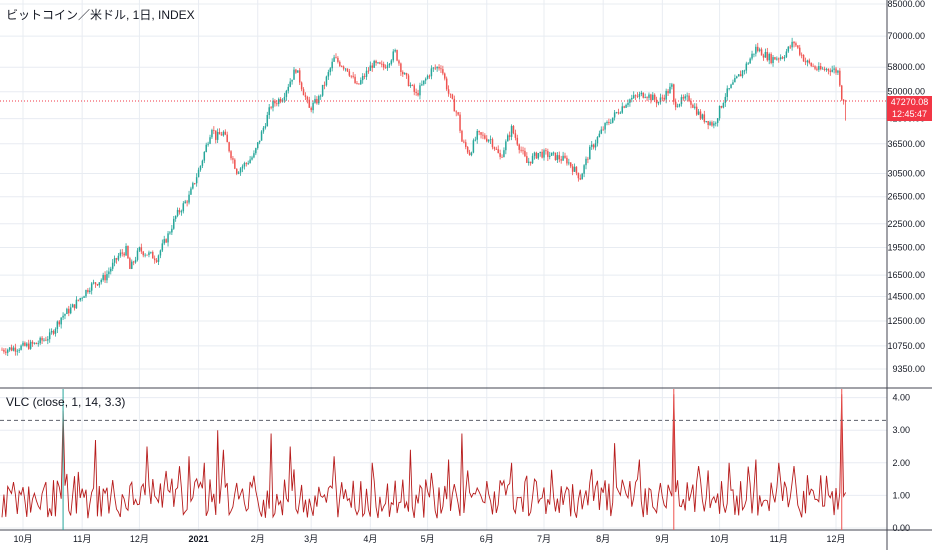 Image resolution: width=932 pixels, height=555 pixels. What do you see at coordinates (22, 539) in the screenshot?
I see `time-axis-label: 10月` at bounding box center [22, 539].